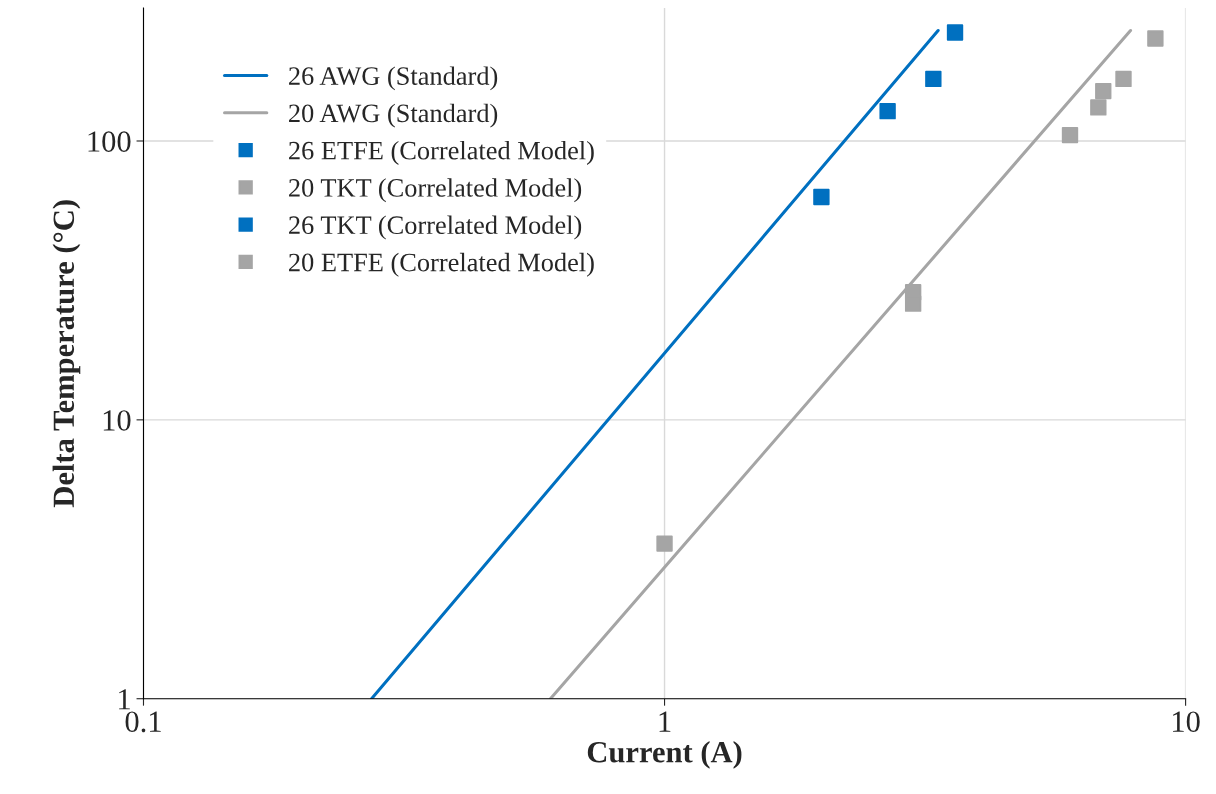 Image resolution: width=1216 pixels, height=794 pixels. Describe the element at coordinates (124, 699) in the screenshot. I see `y-tick-label: 1` at that location.